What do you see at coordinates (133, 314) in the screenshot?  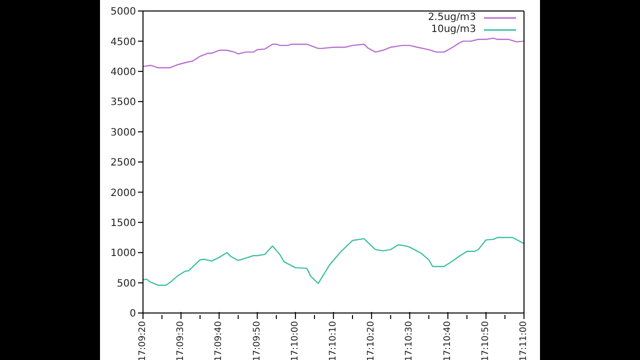 I see `y-tick-label: 0` at bounding box center [133, 314].